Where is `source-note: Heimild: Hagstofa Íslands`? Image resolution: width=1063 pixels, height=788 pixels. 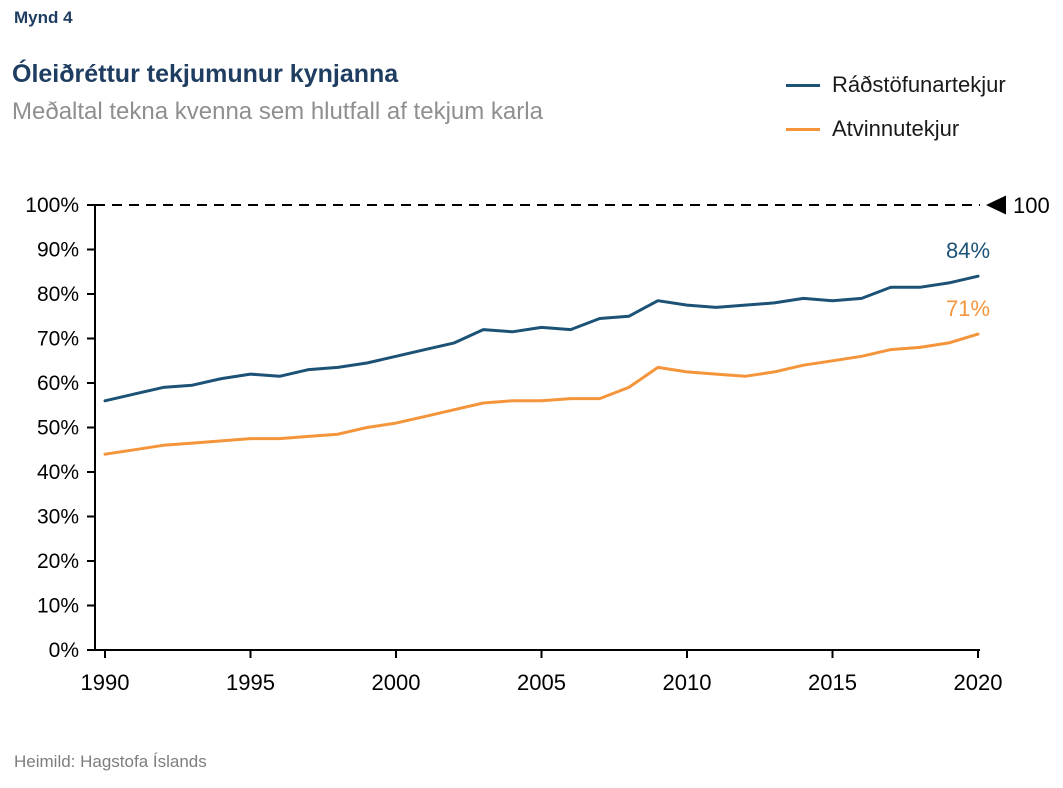 source-note: Heimild: Hagstofa Íslands is located at coordinates (110, 761).